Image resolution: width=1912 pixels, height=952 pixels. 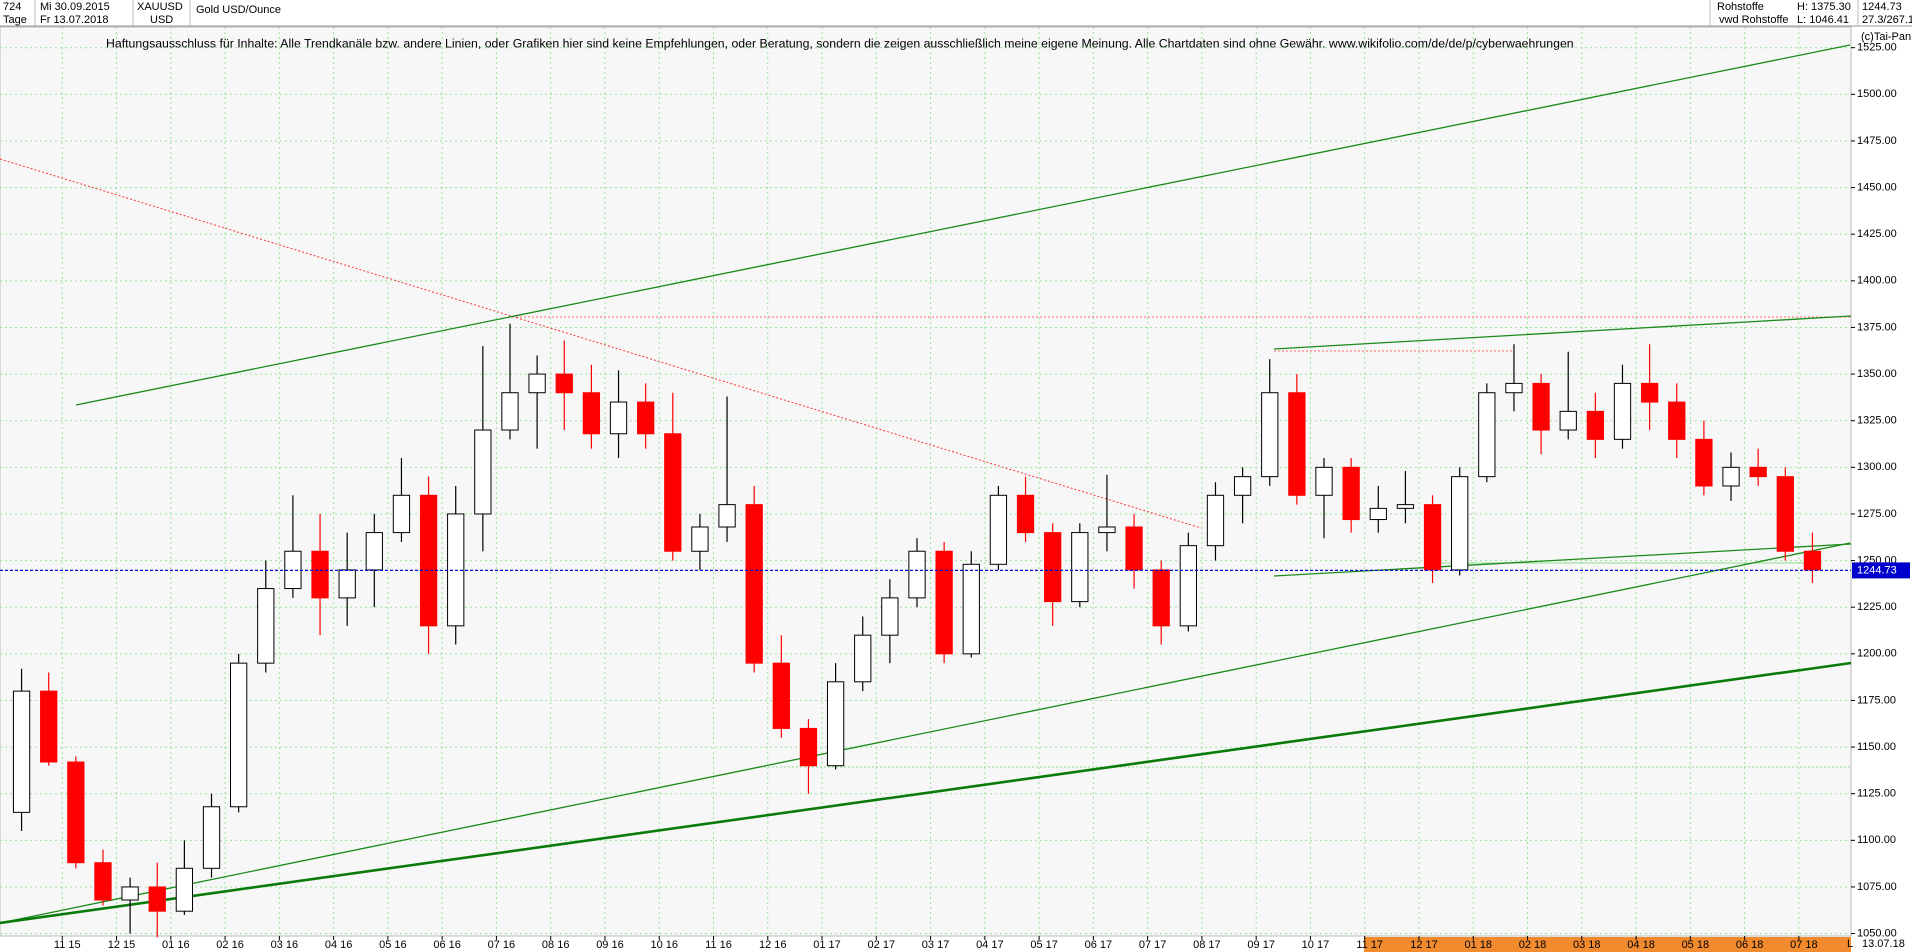 What do you see at coordinates (1099, 945) in the screenshot?
I see `x-tick-label: 06 17` at bounding box center [1099, 945].